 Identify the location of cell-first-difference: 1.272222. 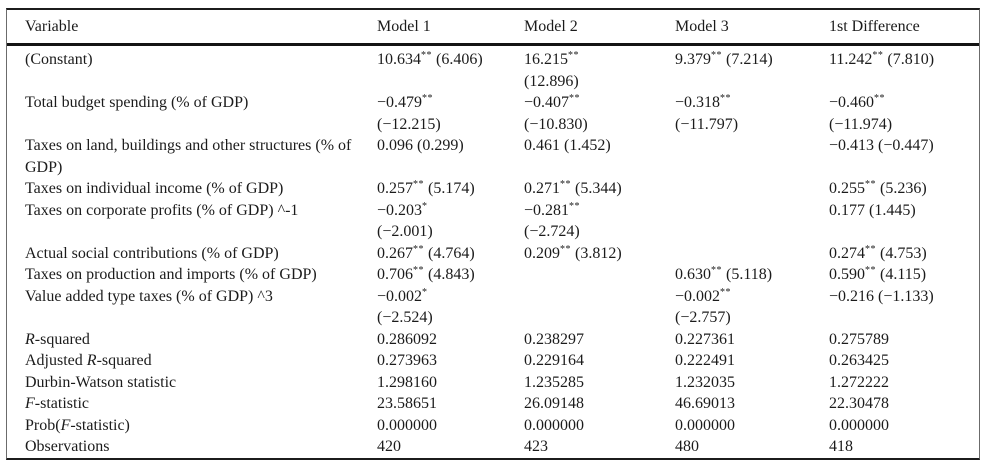
(904, 383).